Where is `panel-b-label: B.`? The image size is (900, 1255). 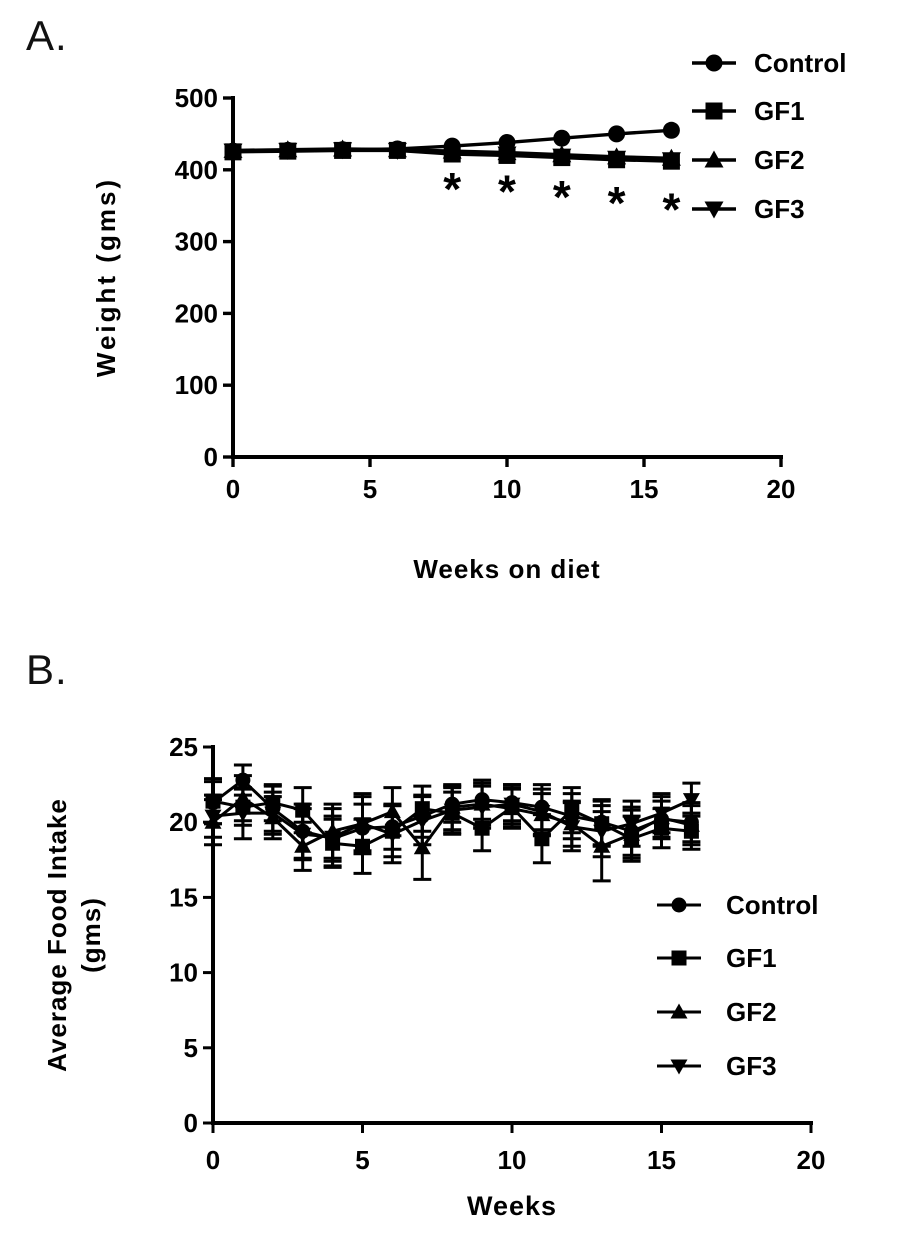 panel-b-label: B. is located at coordinates (47, 669).